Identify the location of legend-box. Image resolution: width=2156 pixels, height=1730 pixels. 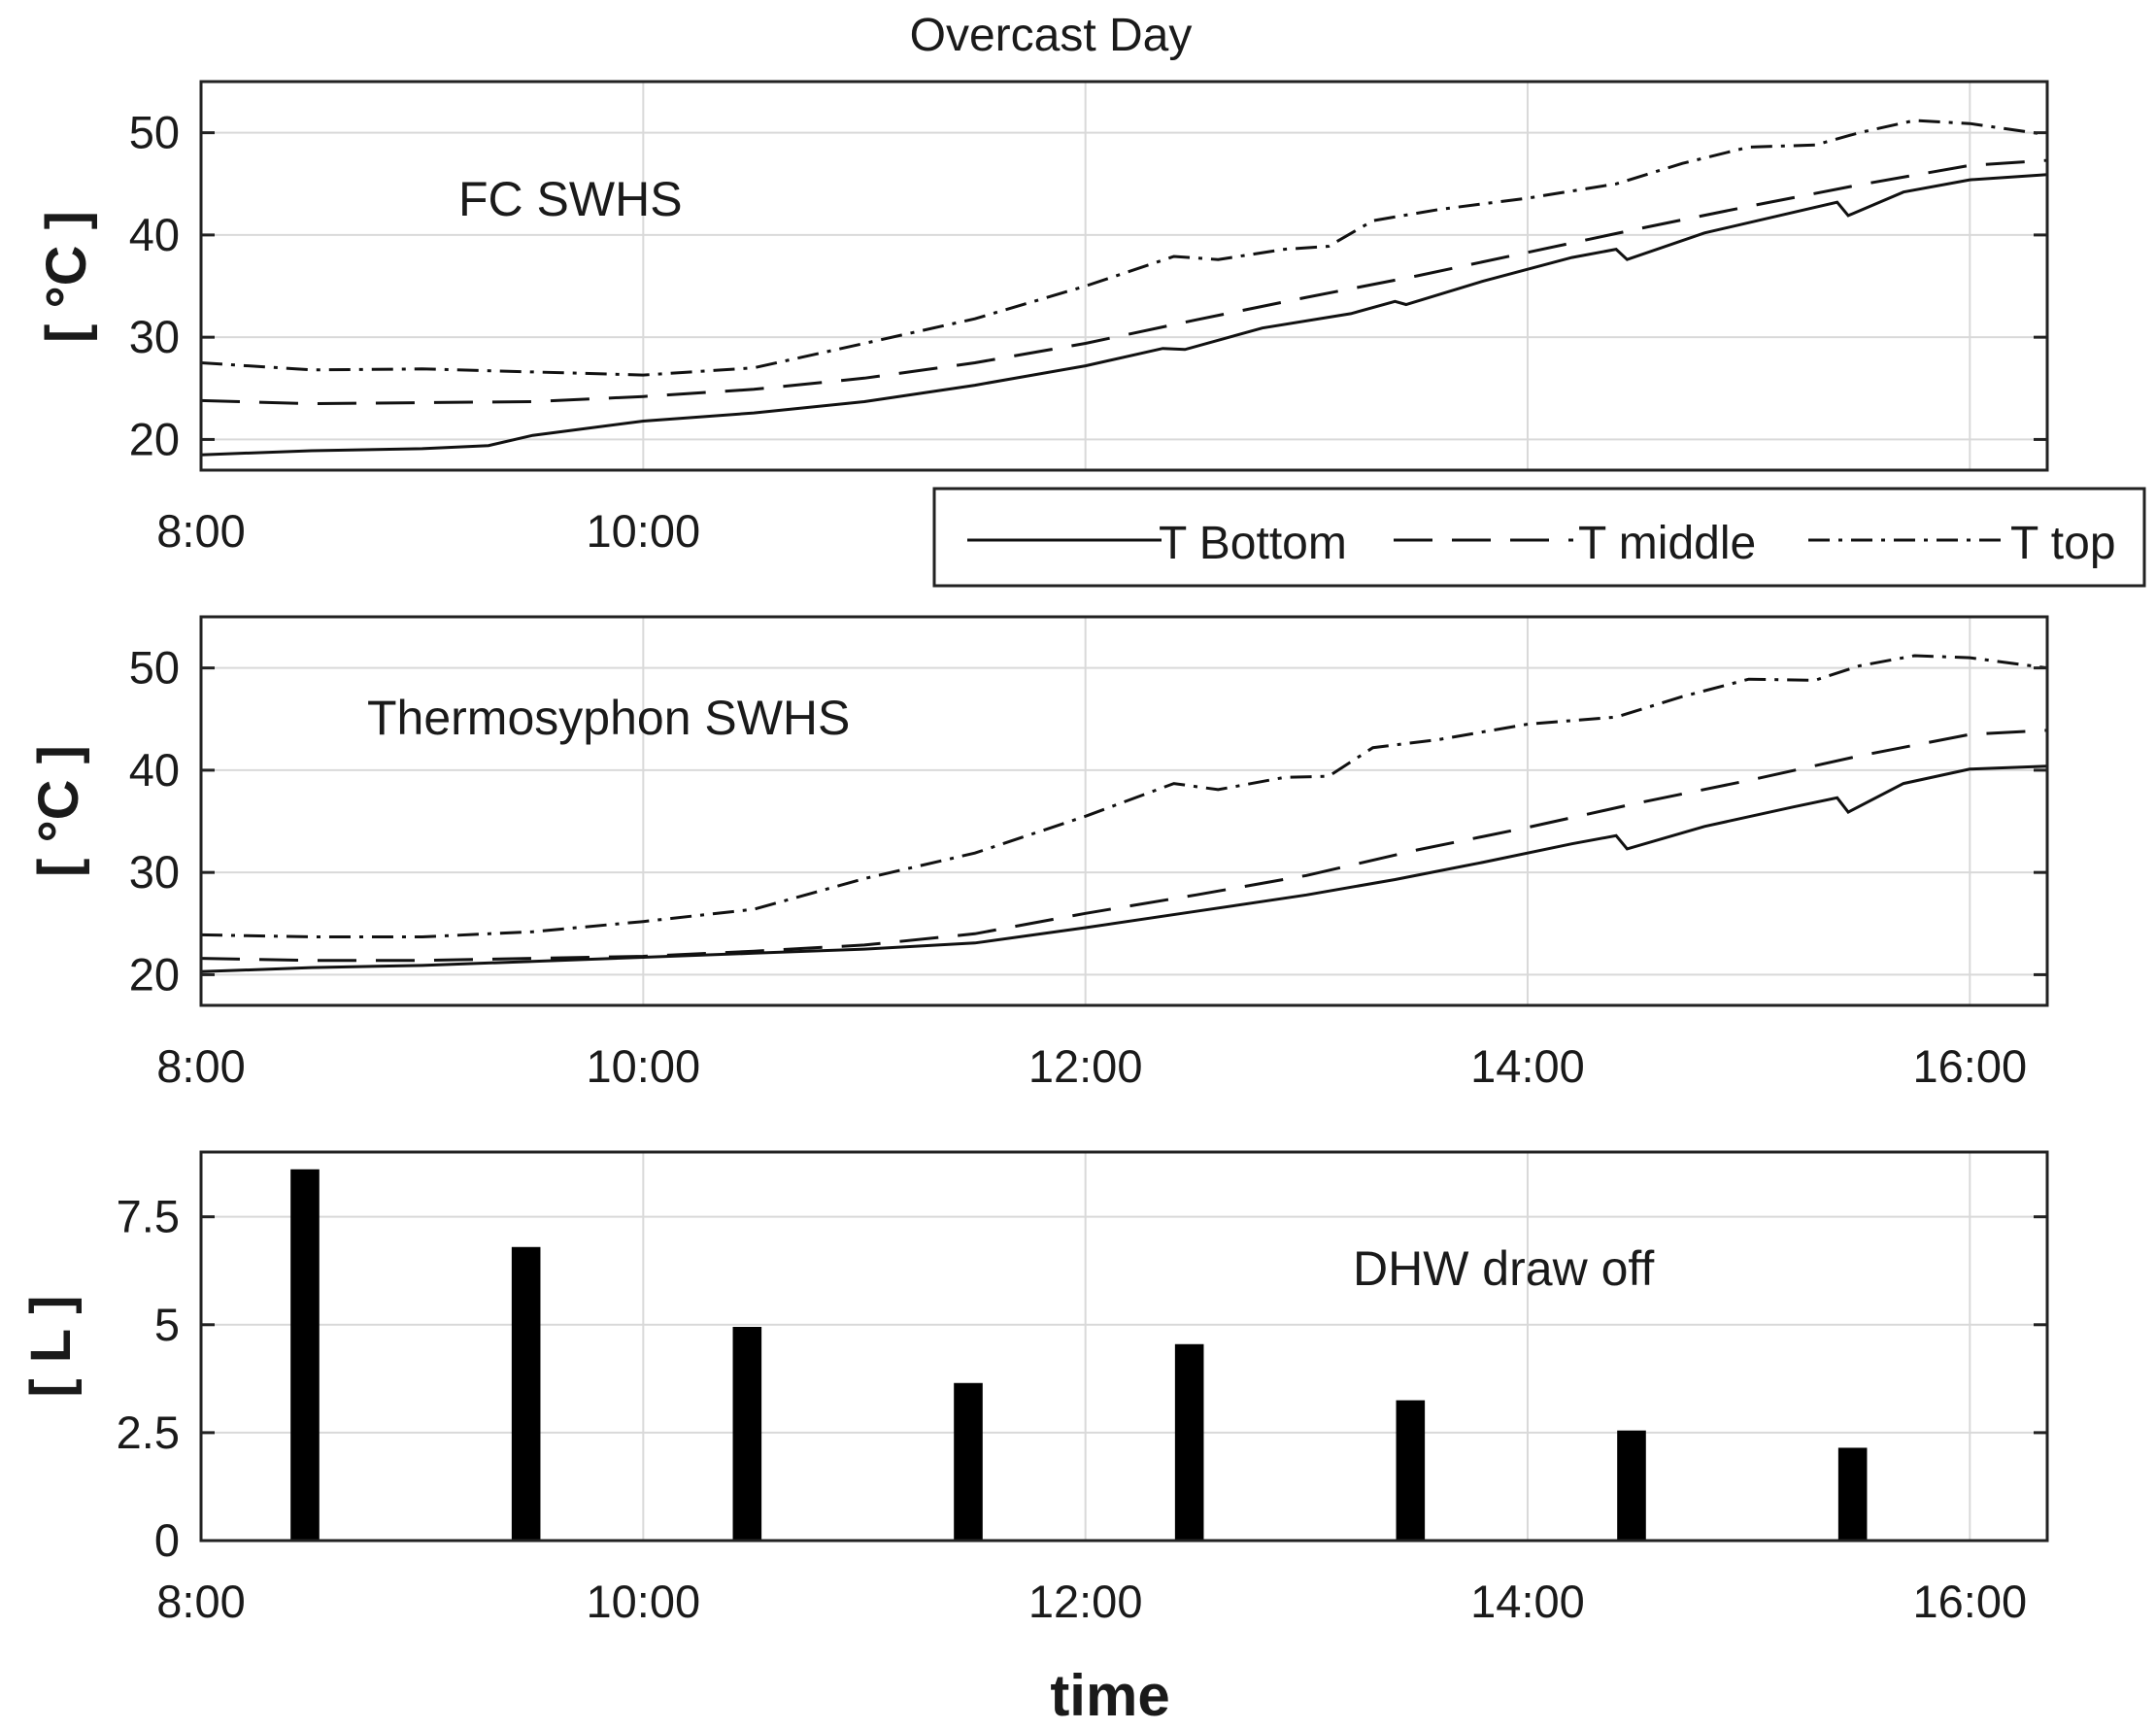
(1539, 537).